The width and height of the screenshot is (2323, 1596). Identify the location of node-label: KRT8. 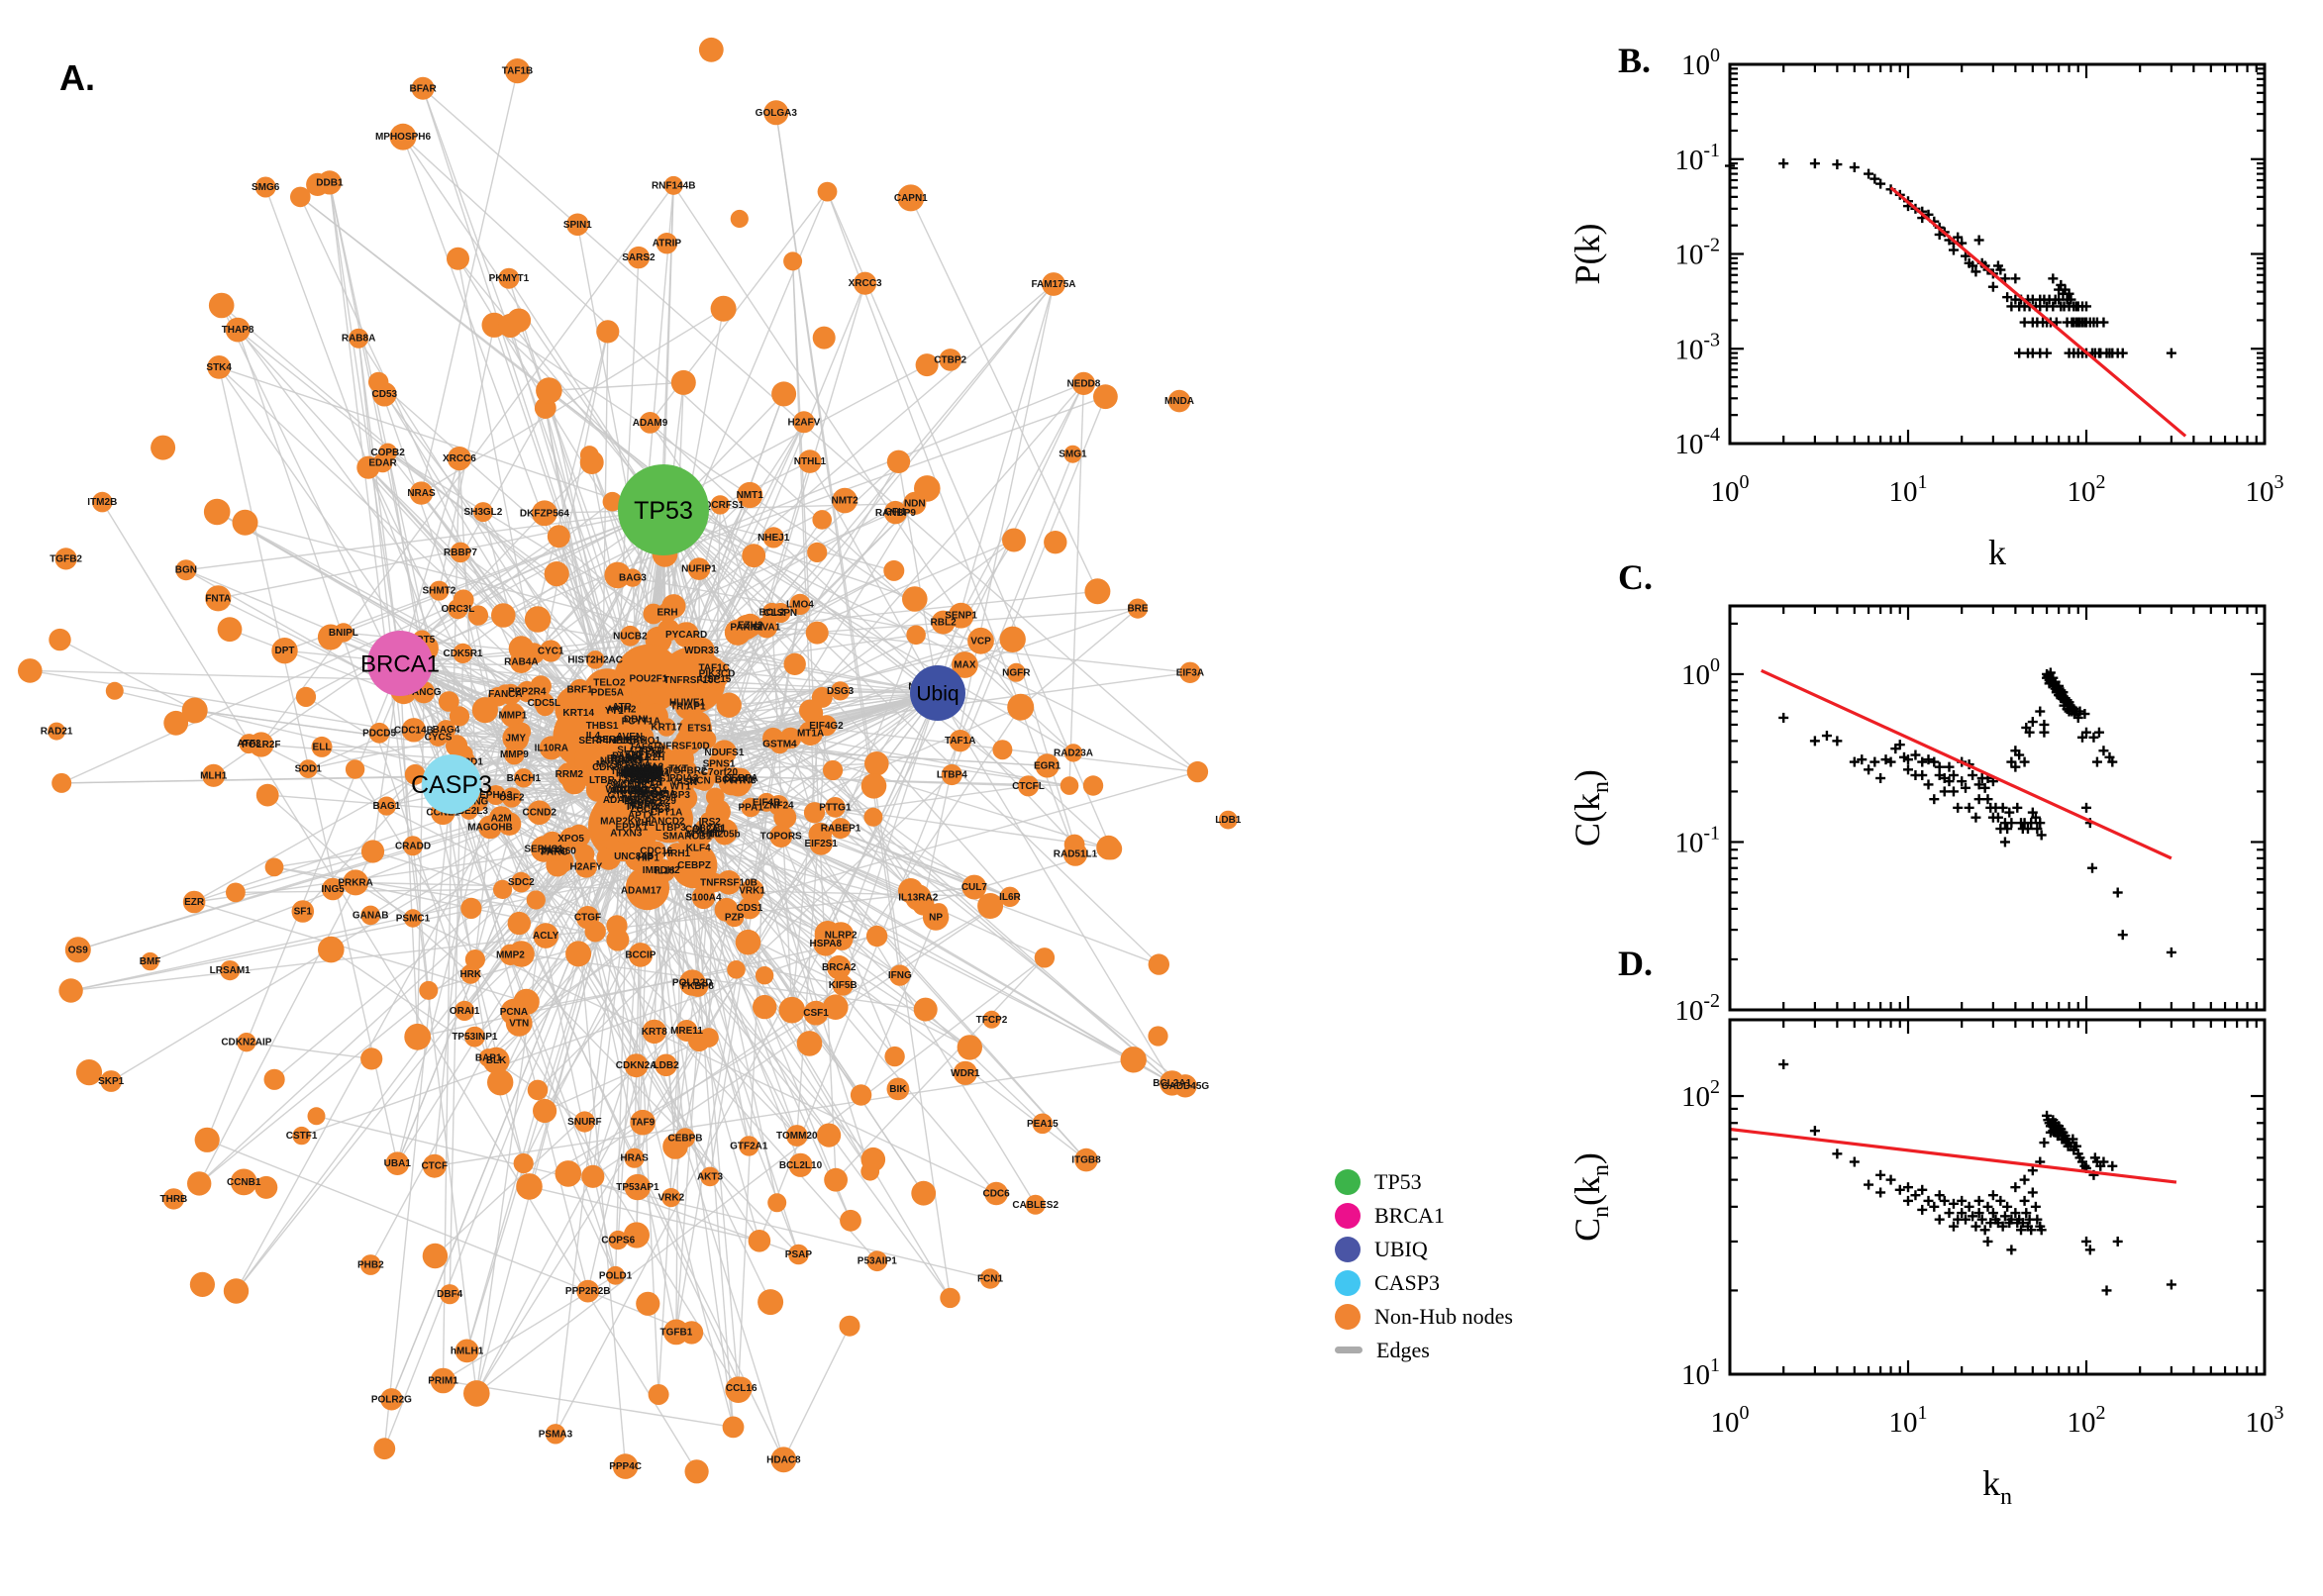
(655, 1032).